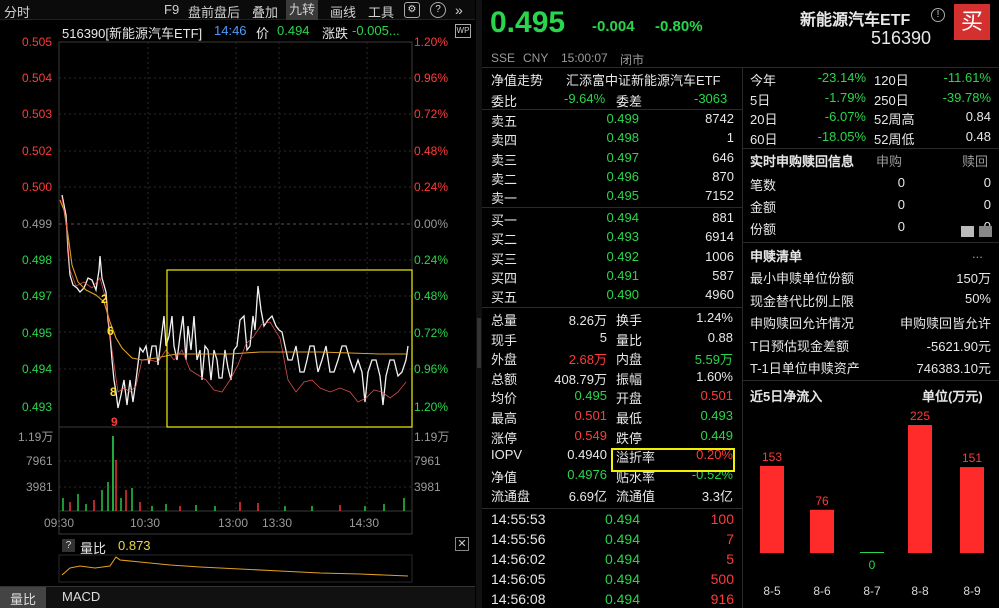  I want to click on help-icon: ?, so click(438, 10).